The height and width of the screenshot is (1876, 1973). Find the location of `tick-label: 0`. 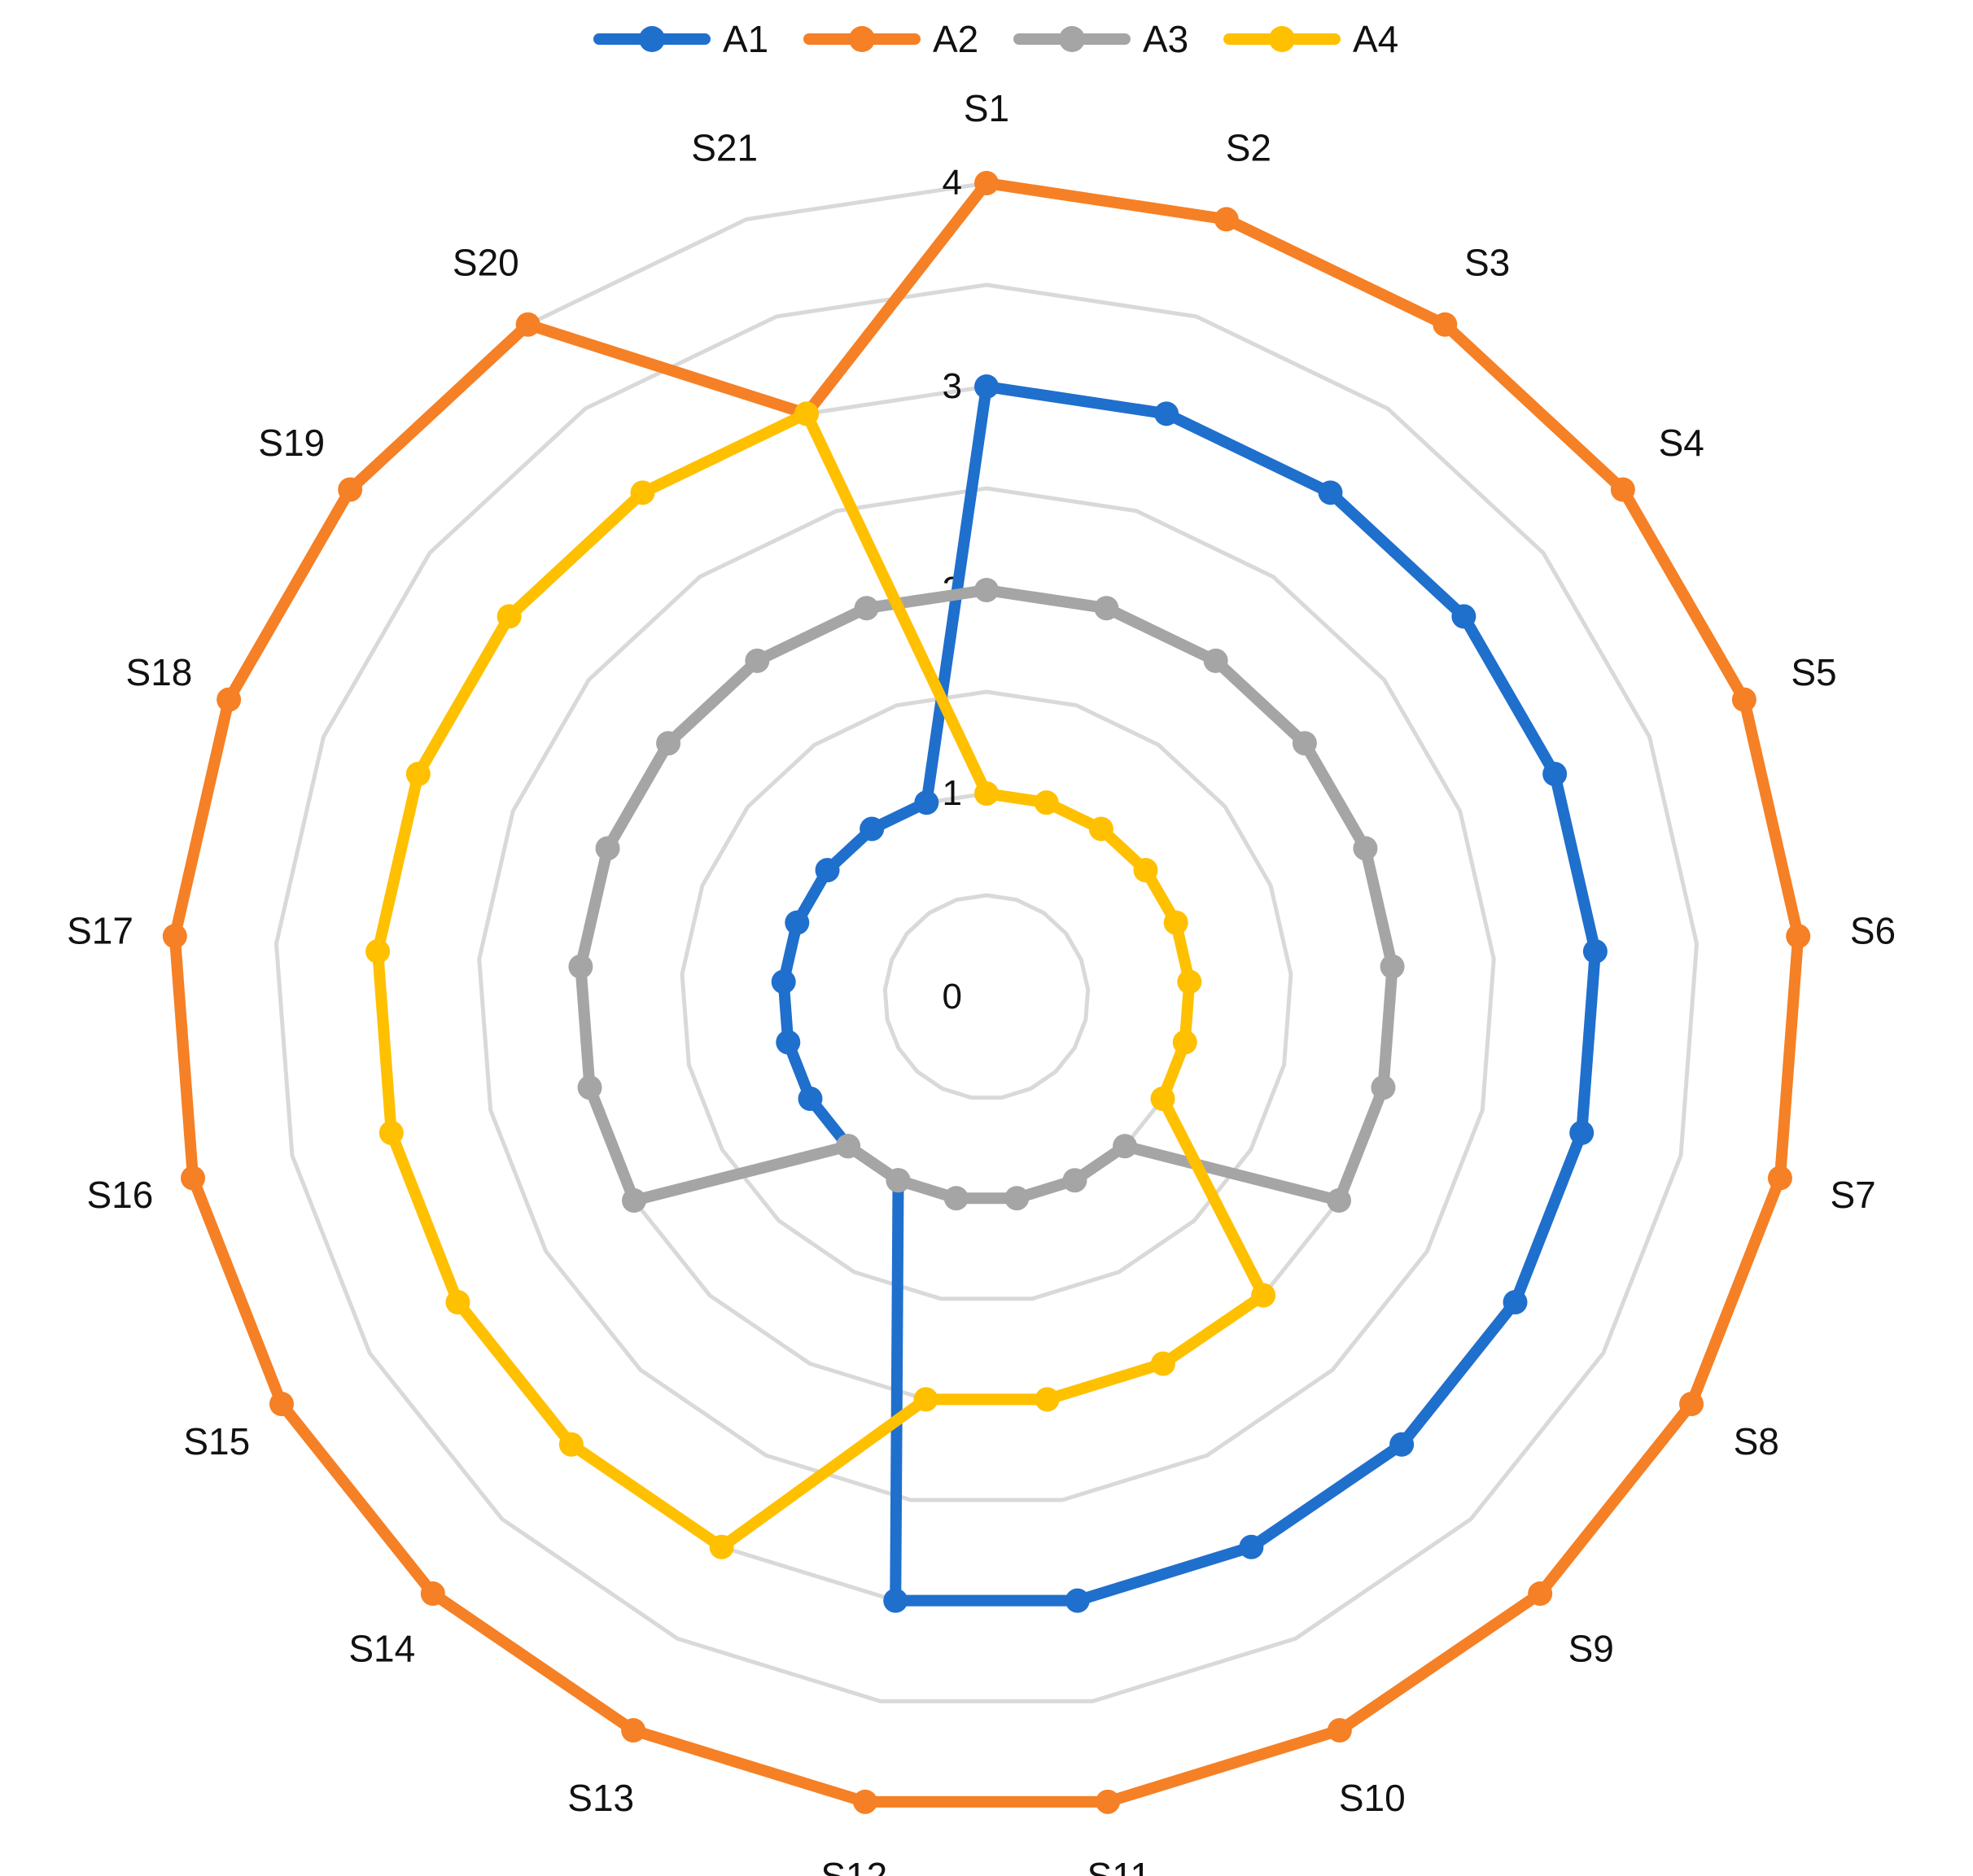

tick-label: 0 is located at coordinates (952, 997).